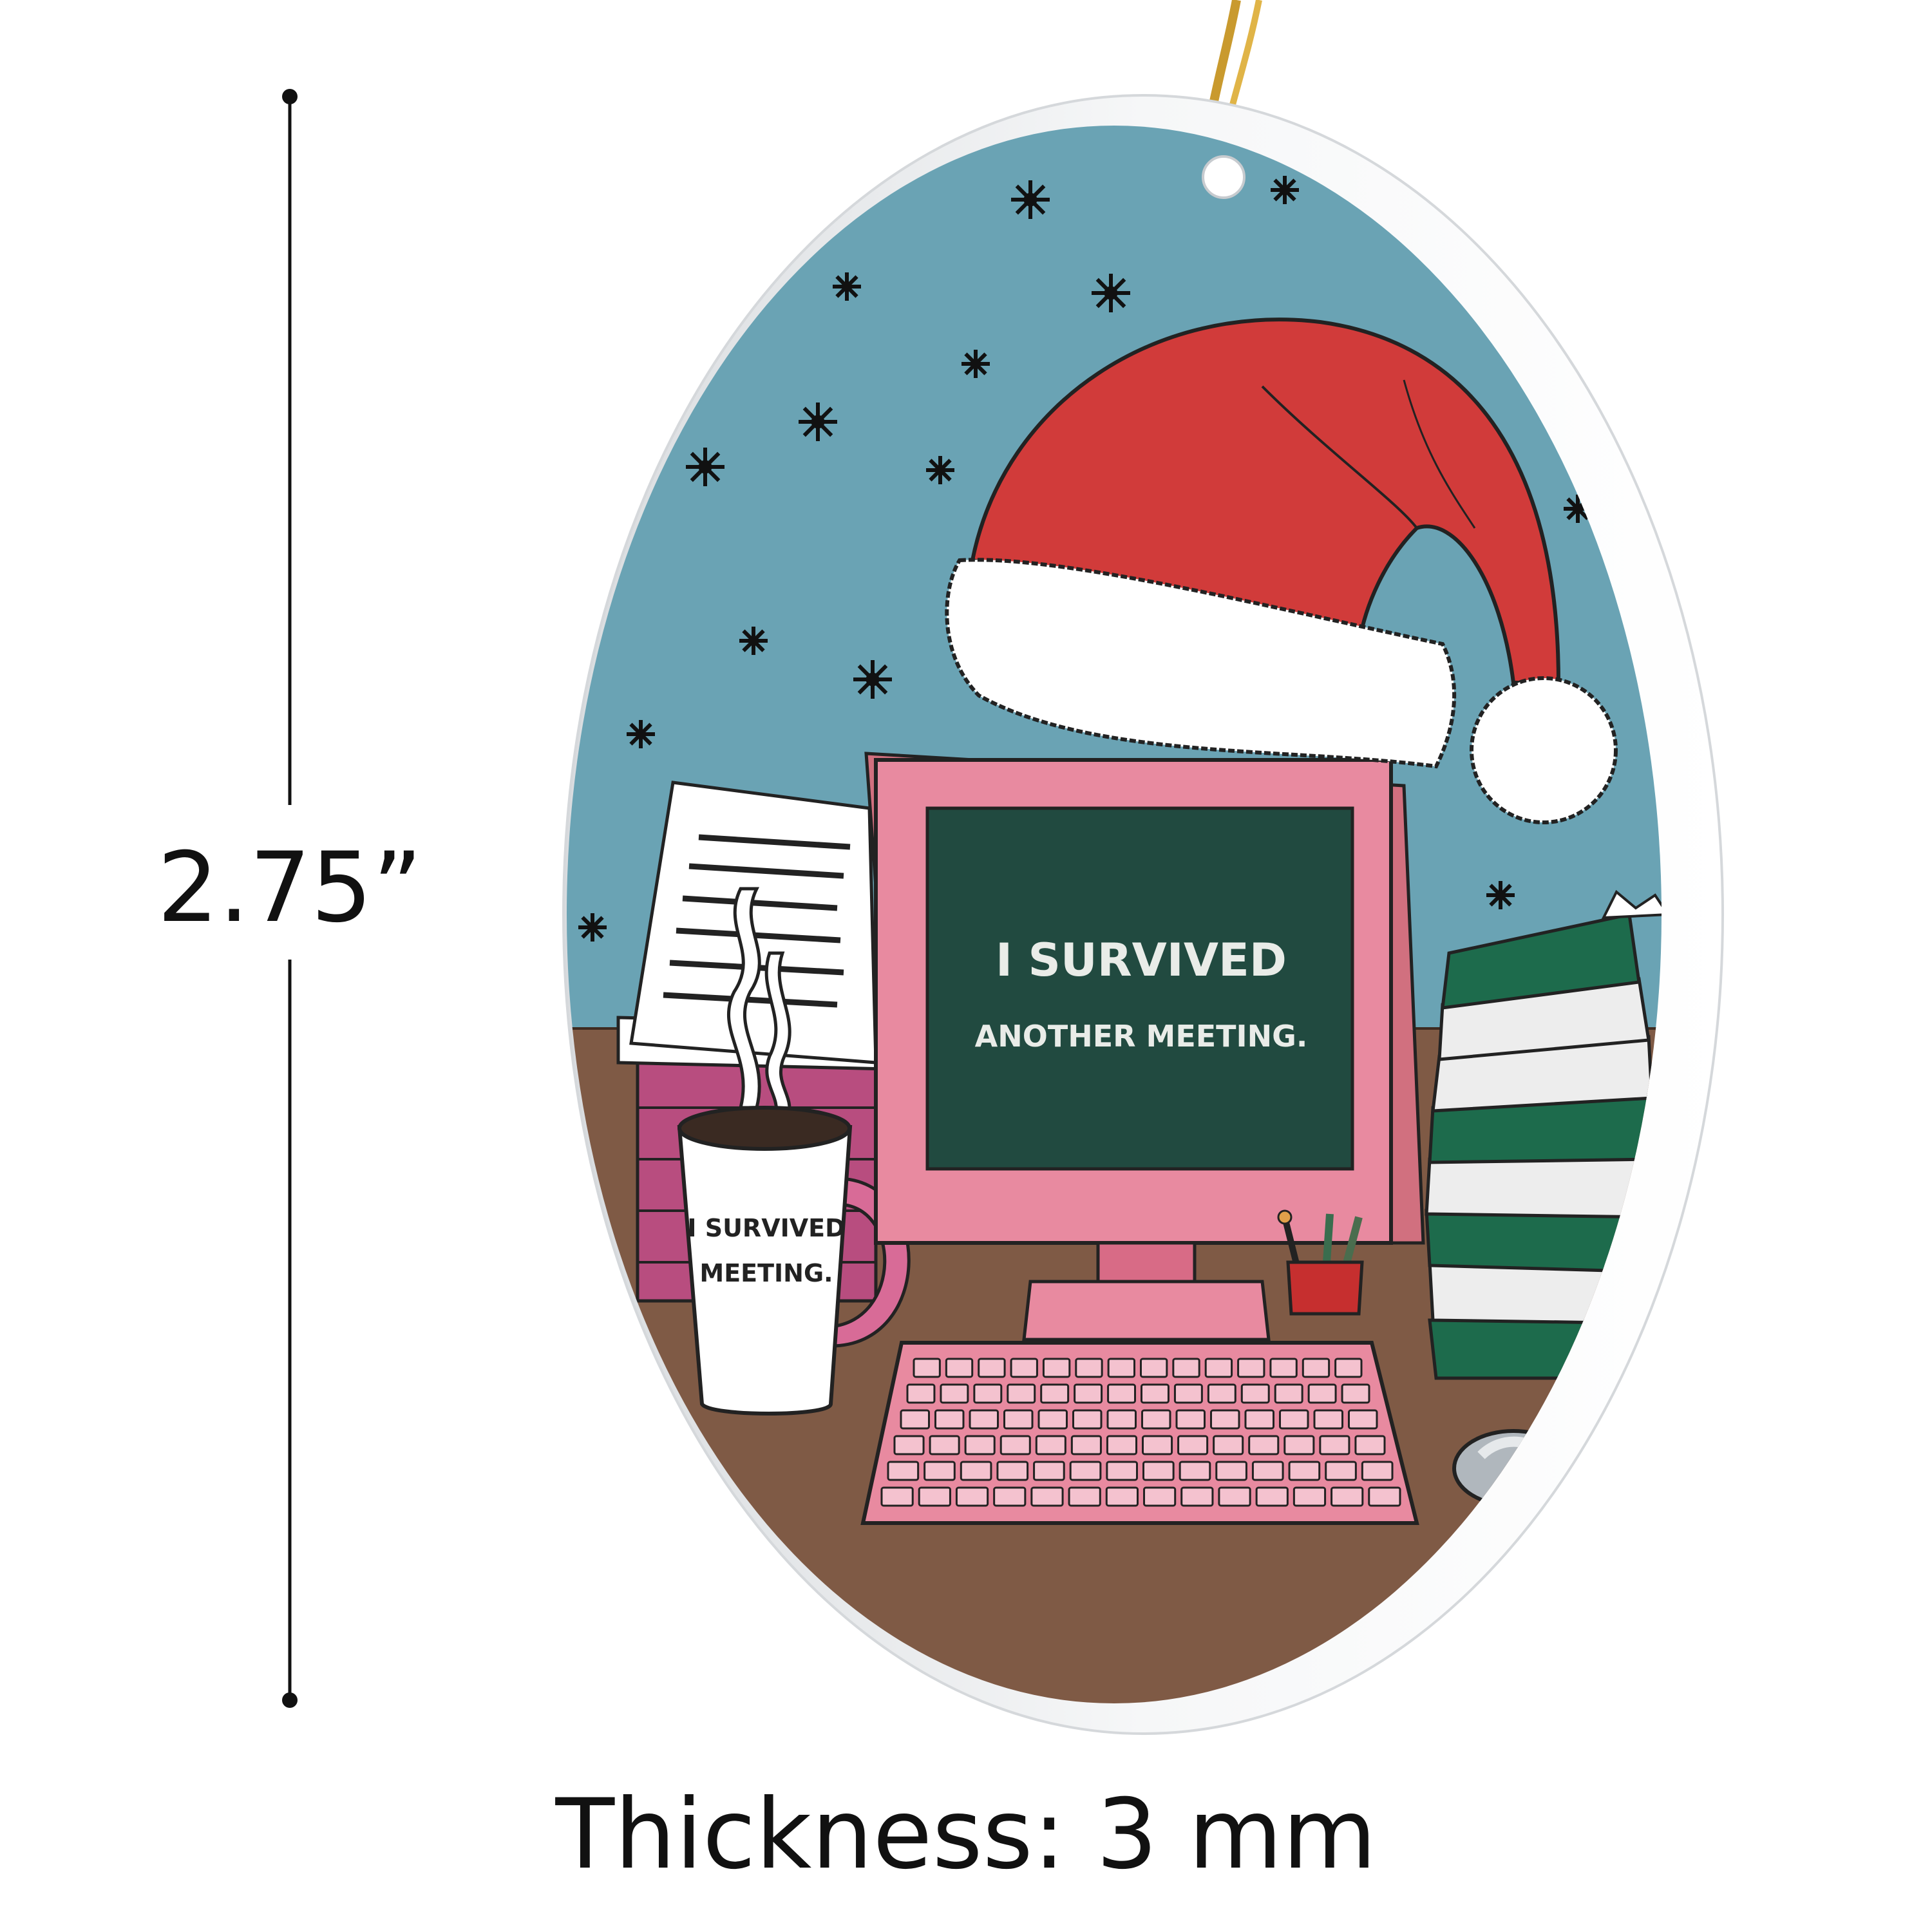  I want to click on screen-text-line1: I SURVIVED, so click(1141, 961).